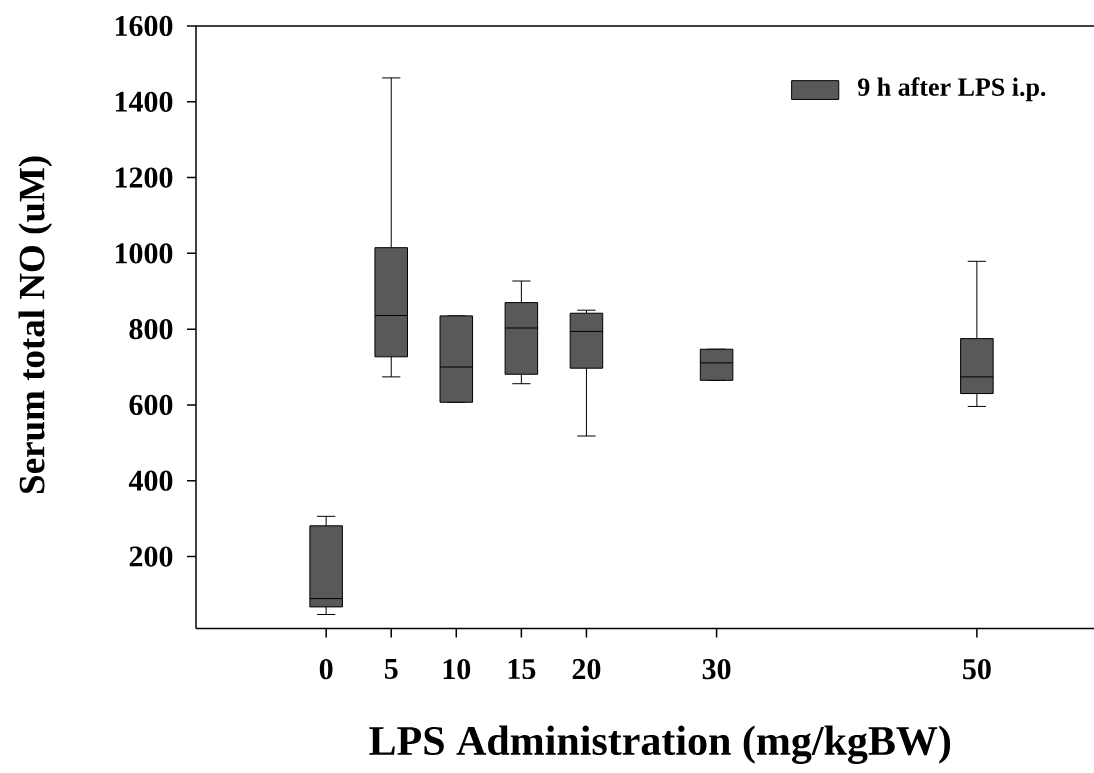  Describe the element at coordinates (151, 556) in the screenshot. I see `y-tick-label: 200` at that location.